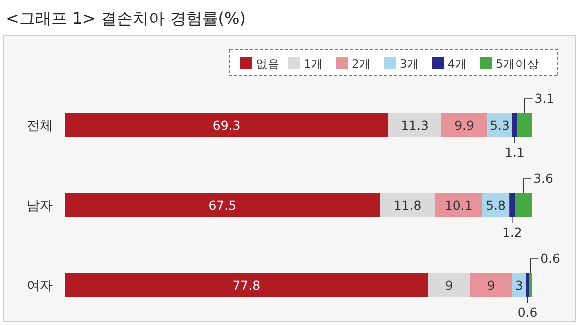 The width and height of the screenshot is (580, 325). Describe the element at coordinates (40, 206) in the screenshot. I see `y-tick-label: 남자` at that location.